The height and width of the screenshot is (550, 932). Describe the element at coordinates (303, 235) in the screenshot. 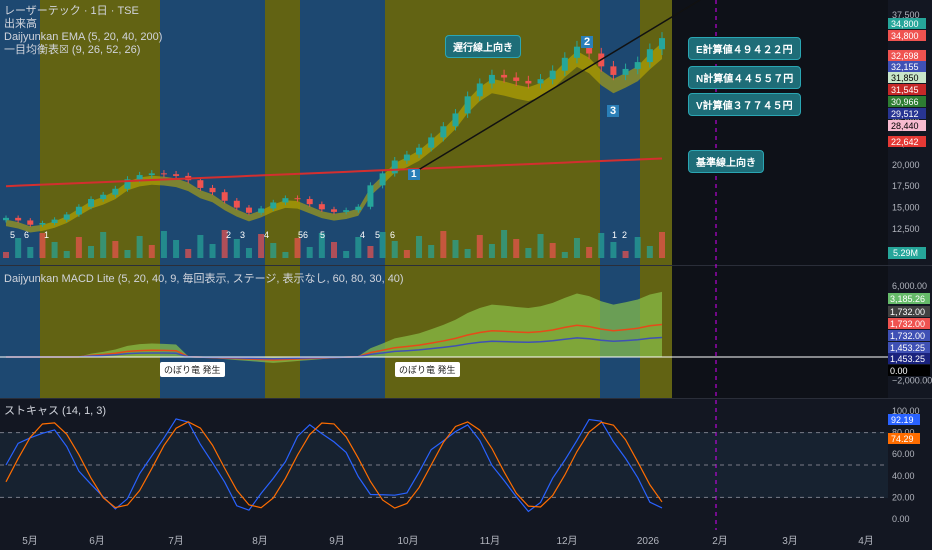

I see `stage-number: 56` at that location.